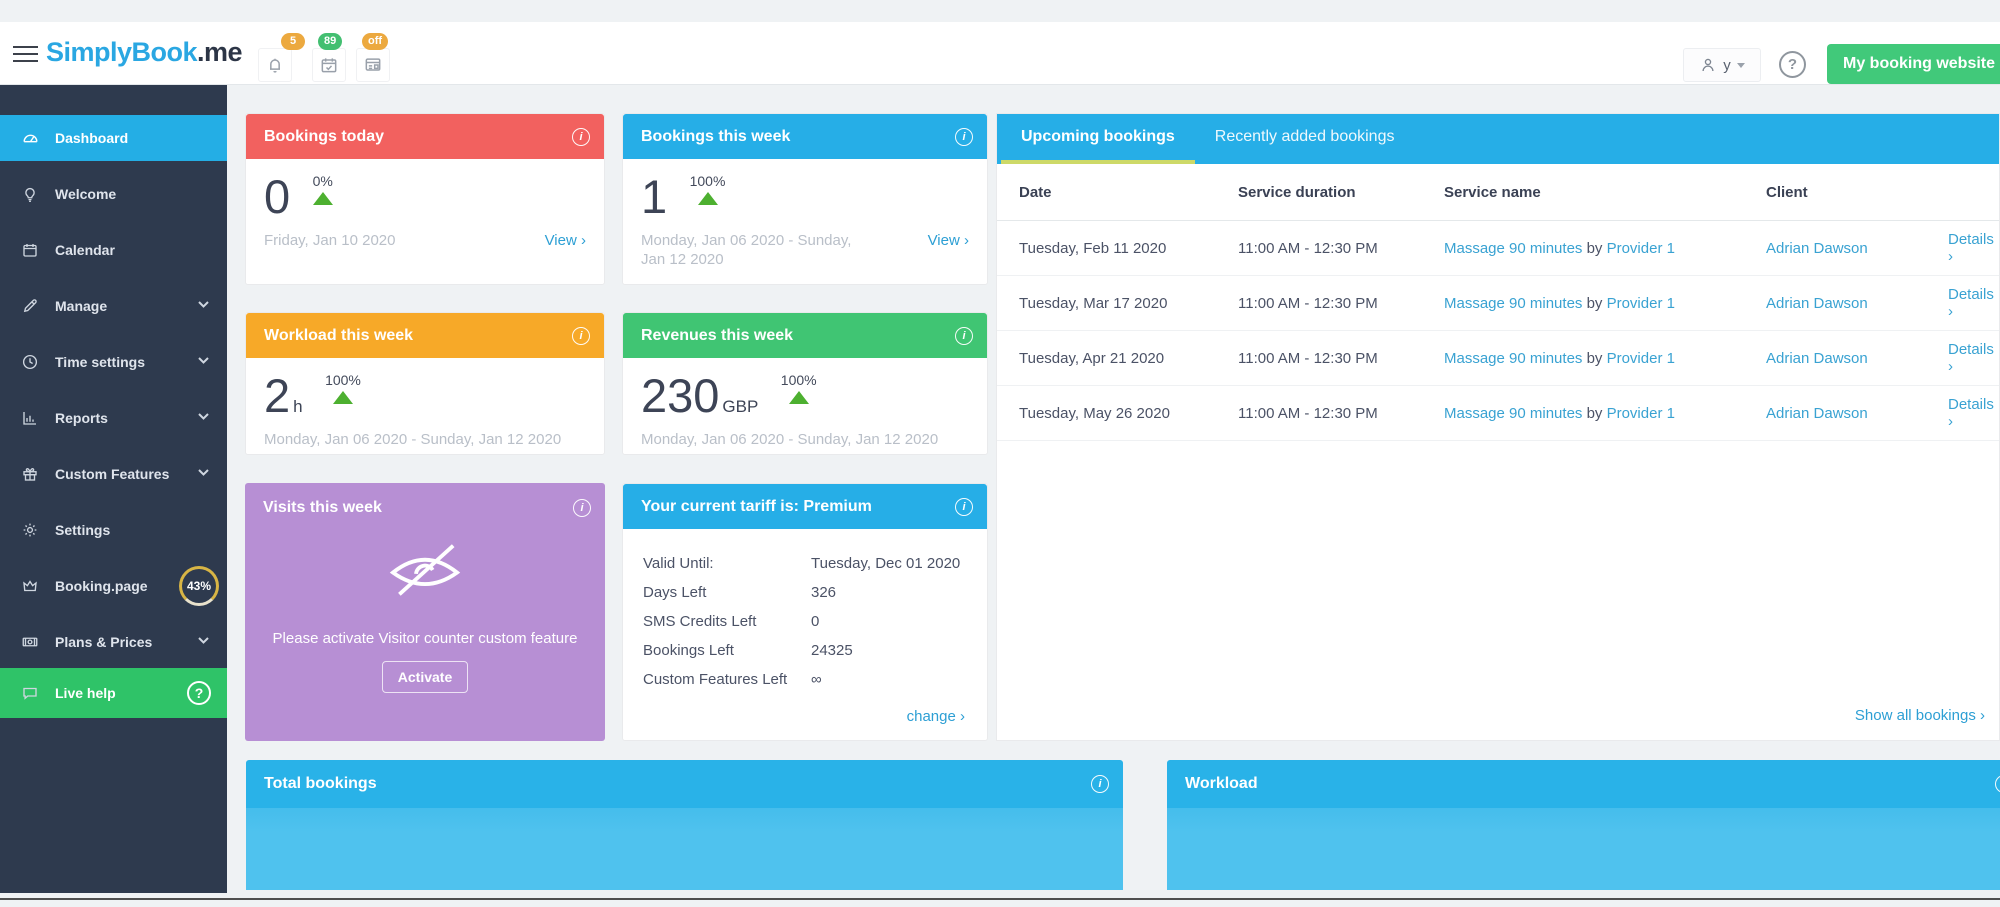  I want to click on bookings-today-value: 0, so click(277, 196).